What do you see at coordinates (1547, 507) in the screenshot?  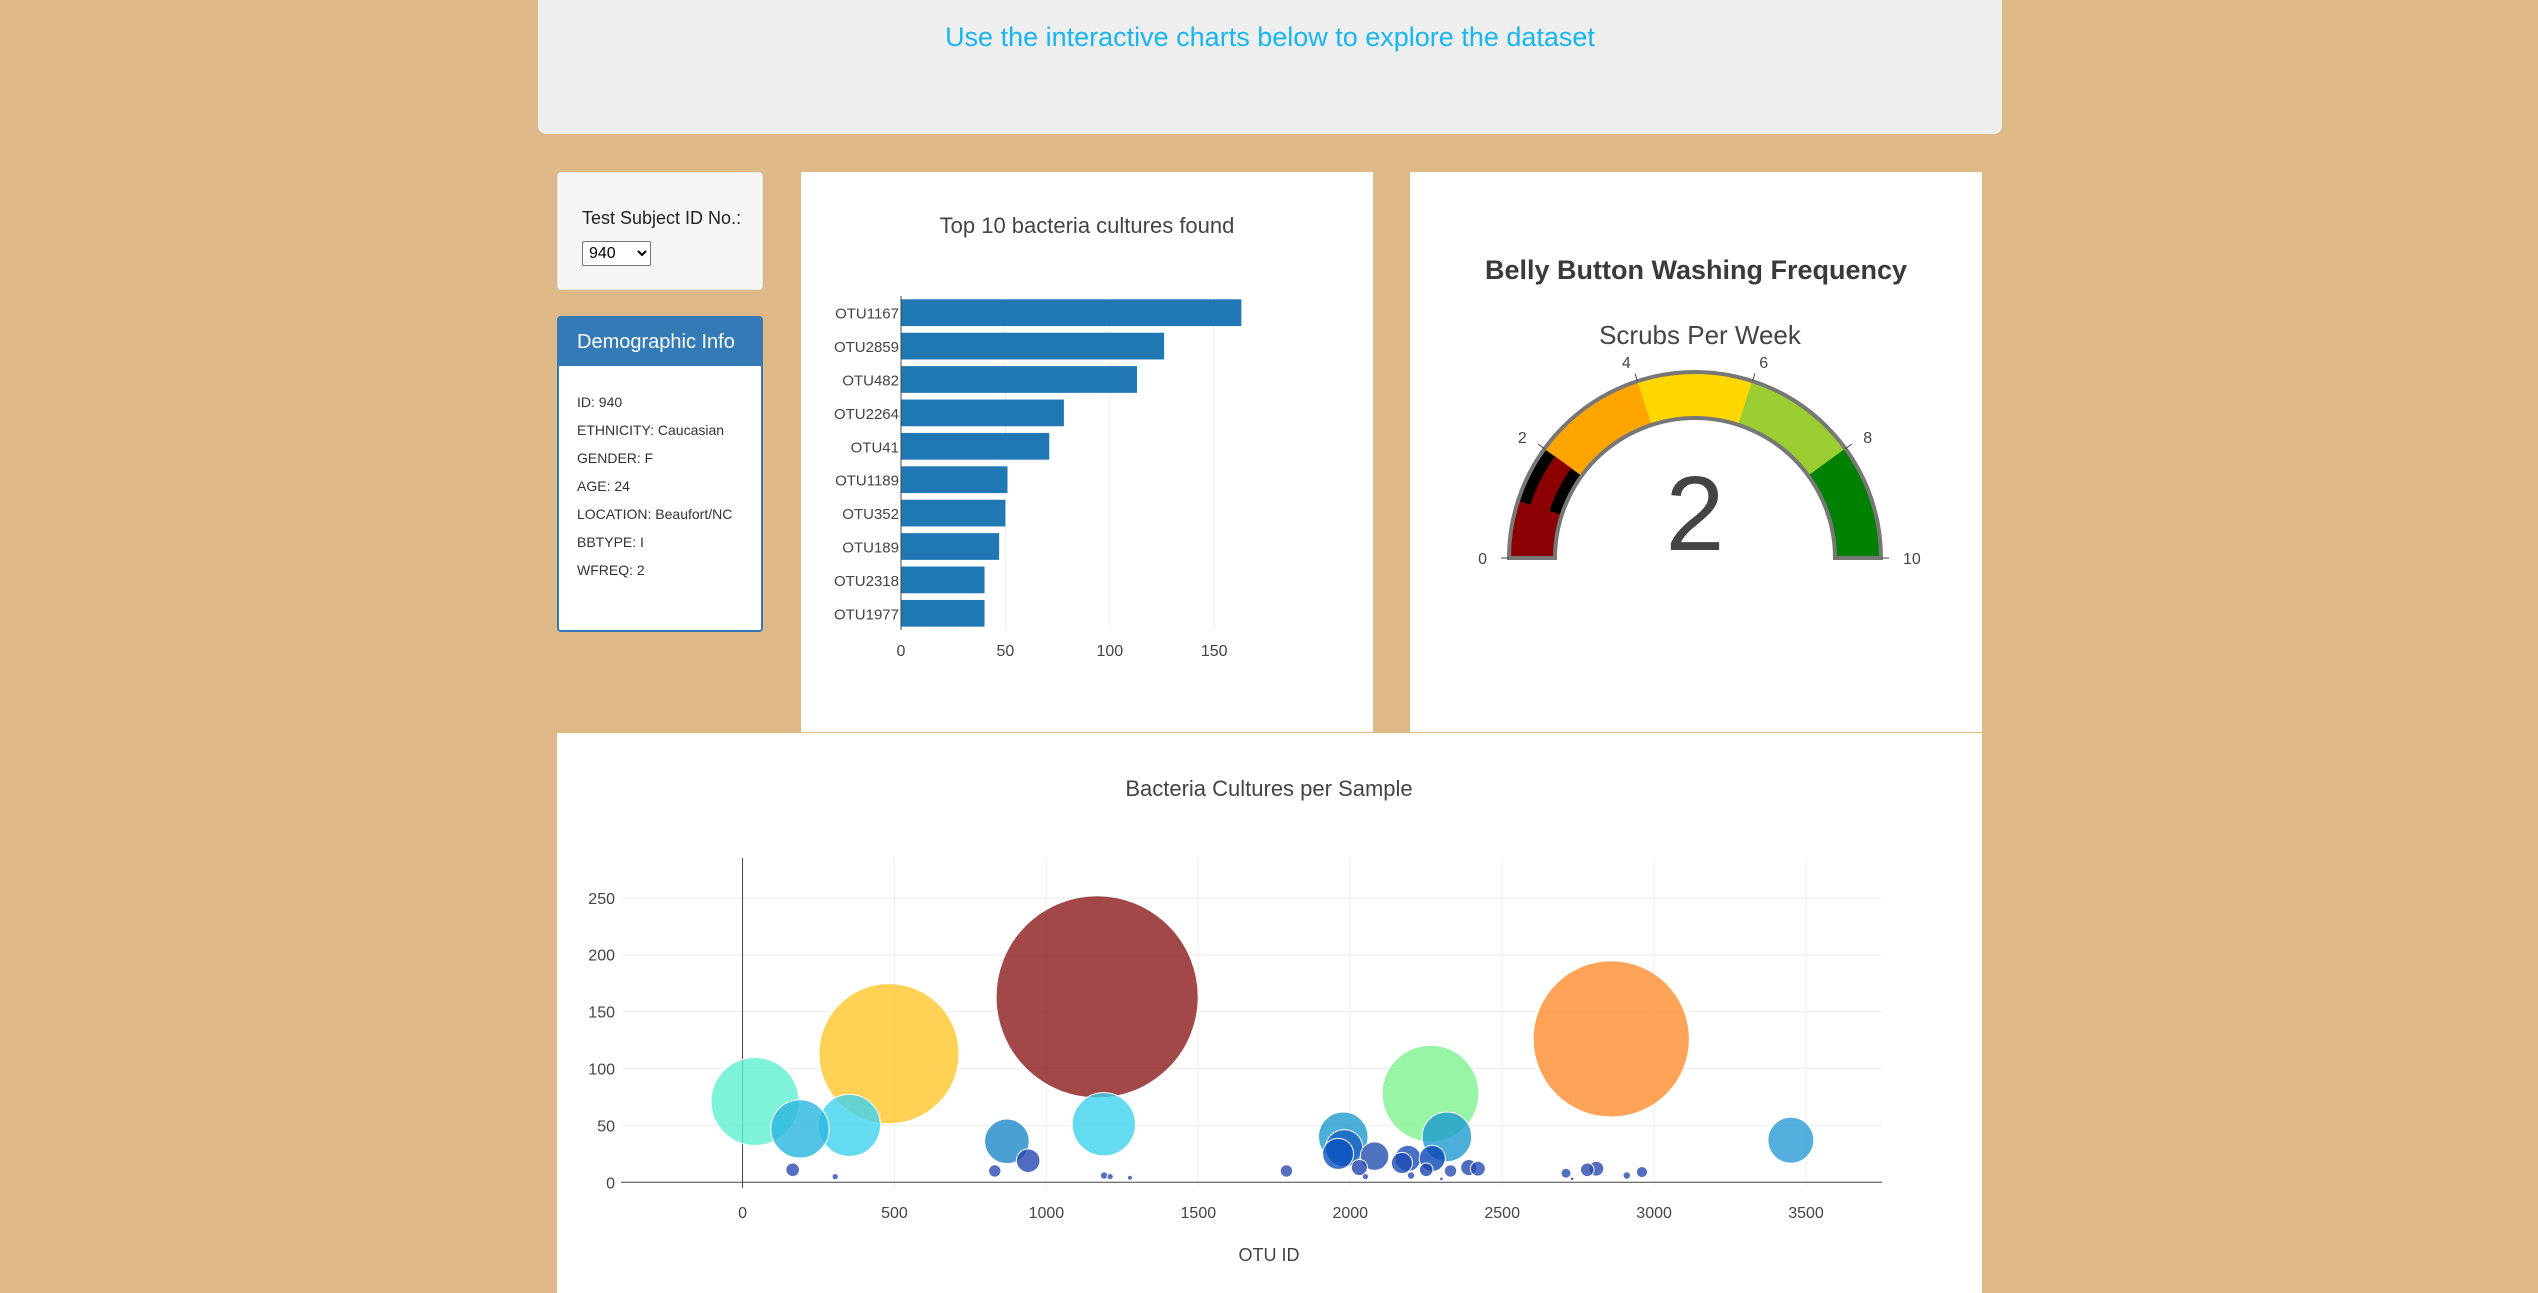 I see `gauge-value-bar` at bounding box center [1547, 507].